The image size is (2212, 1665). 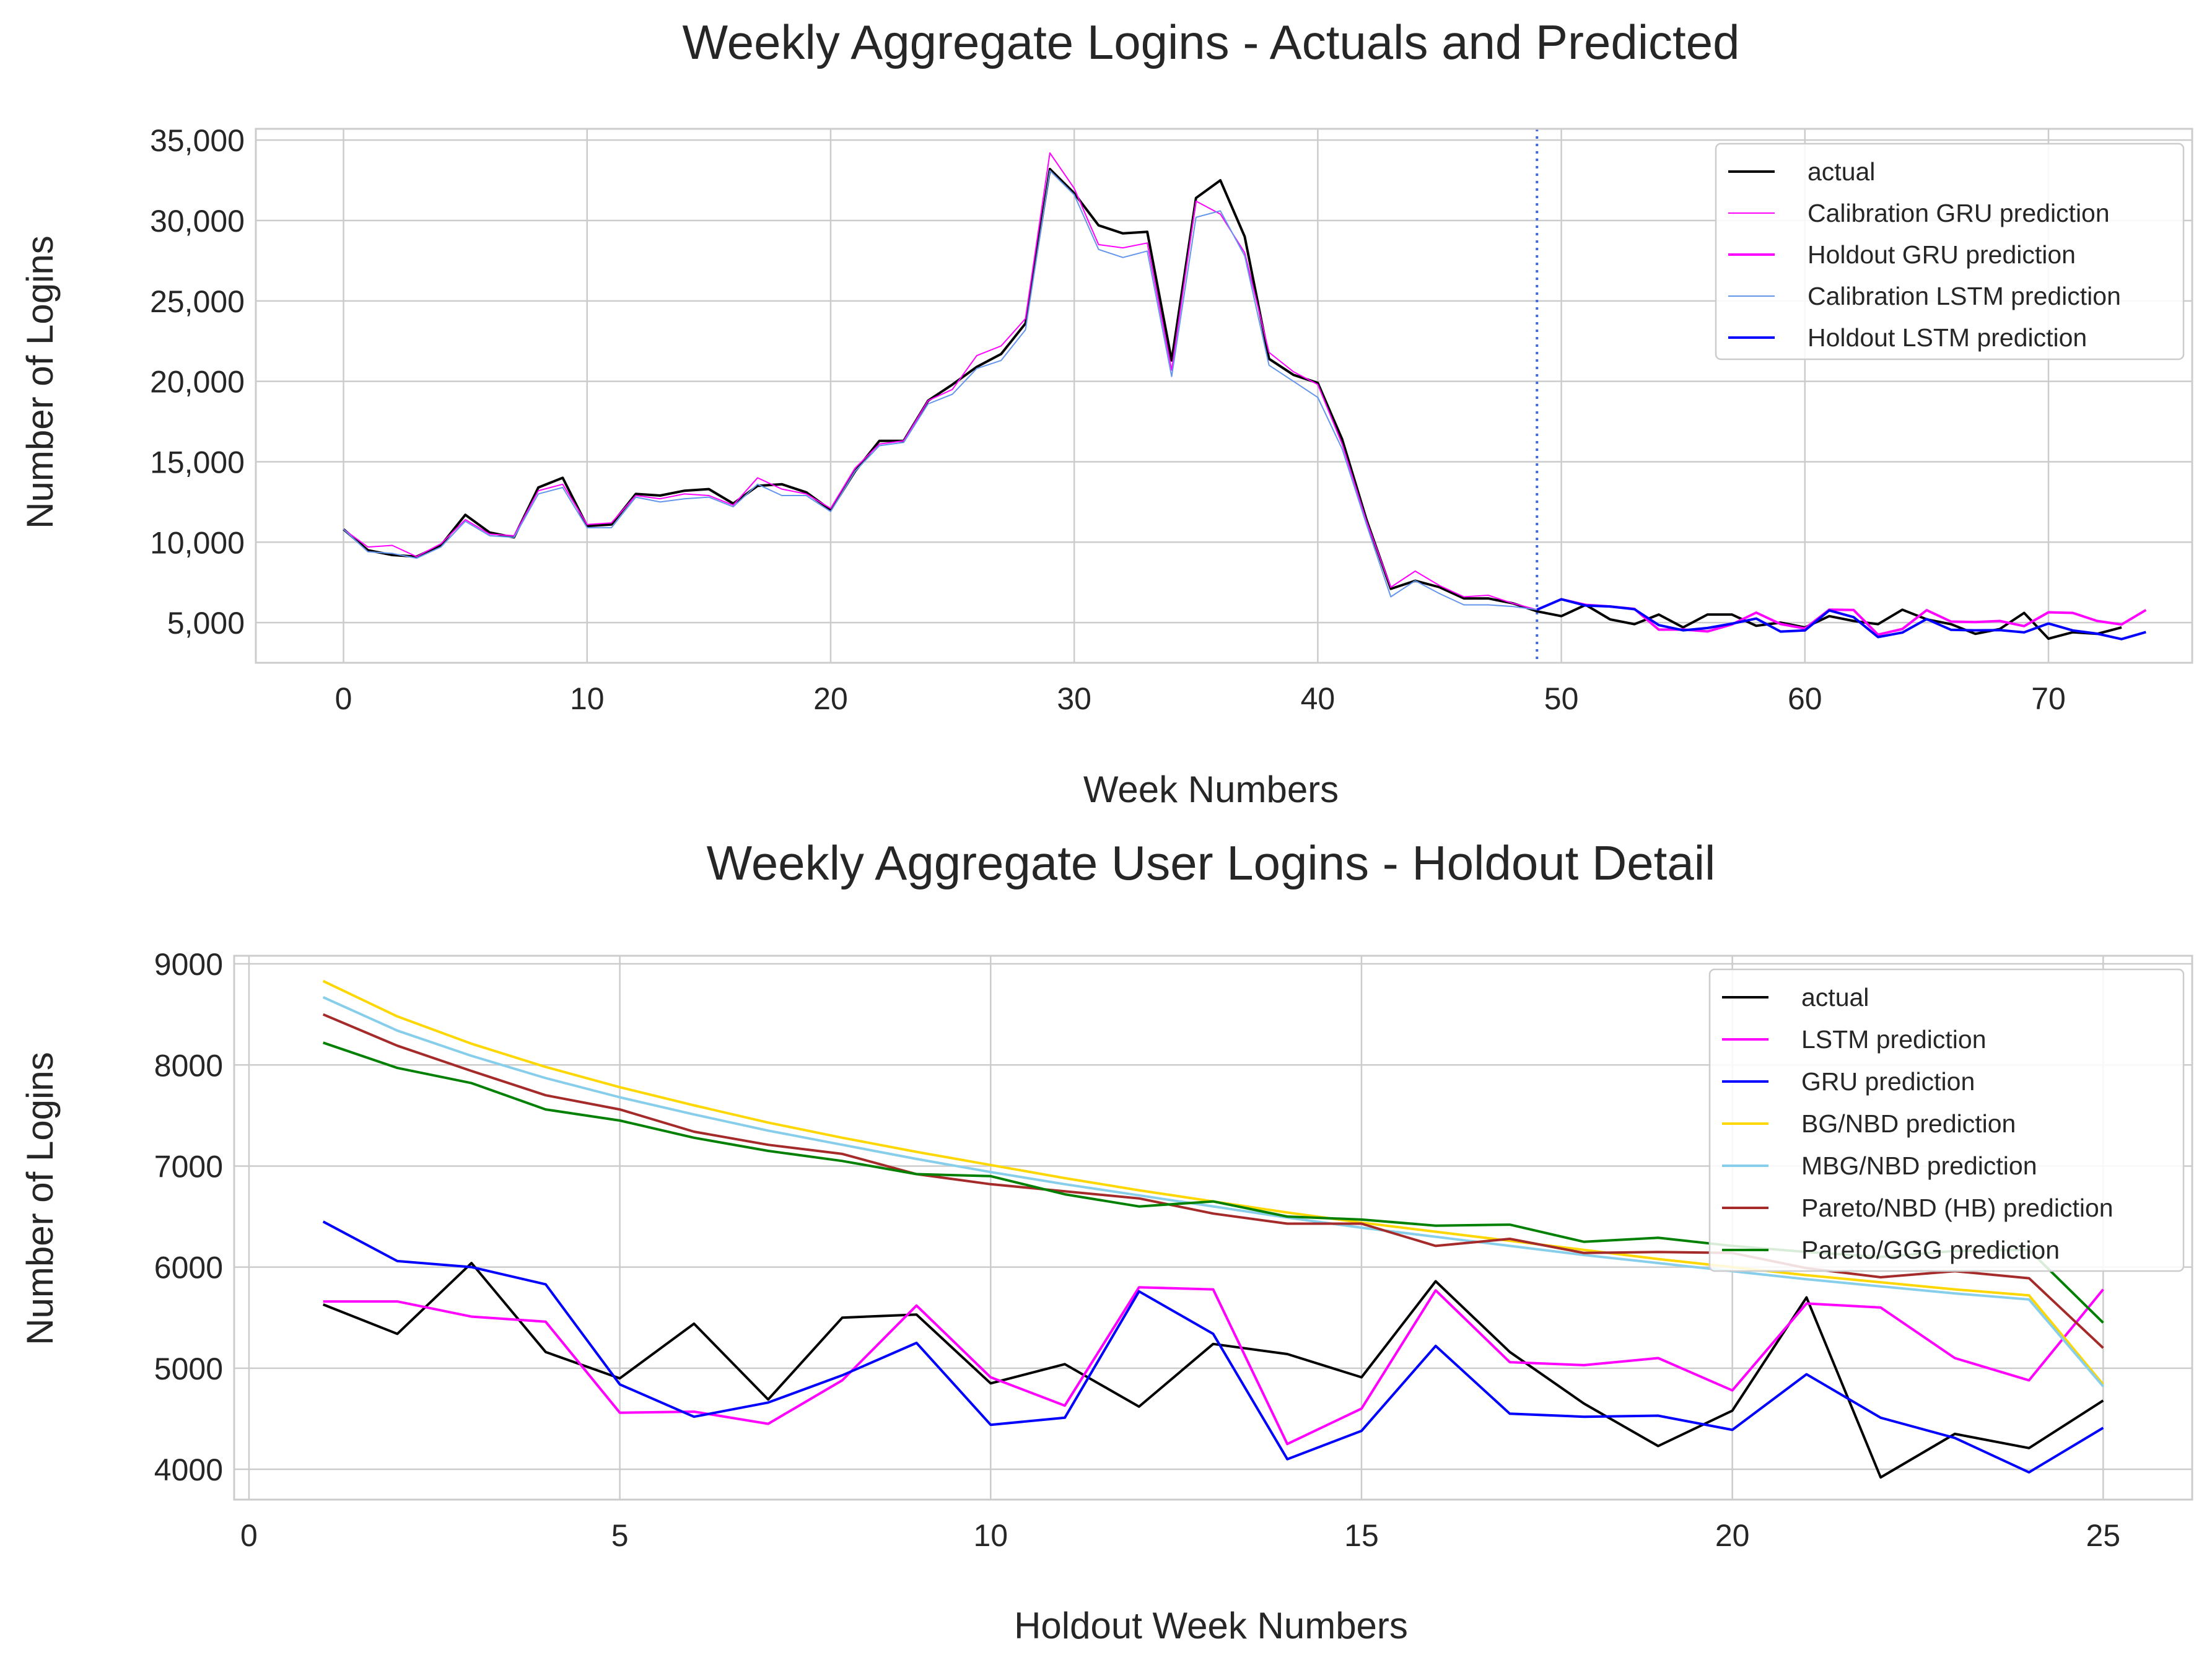 I want to click on legend-label: Calibration GRU prediction, so click(x=1959, y=213).